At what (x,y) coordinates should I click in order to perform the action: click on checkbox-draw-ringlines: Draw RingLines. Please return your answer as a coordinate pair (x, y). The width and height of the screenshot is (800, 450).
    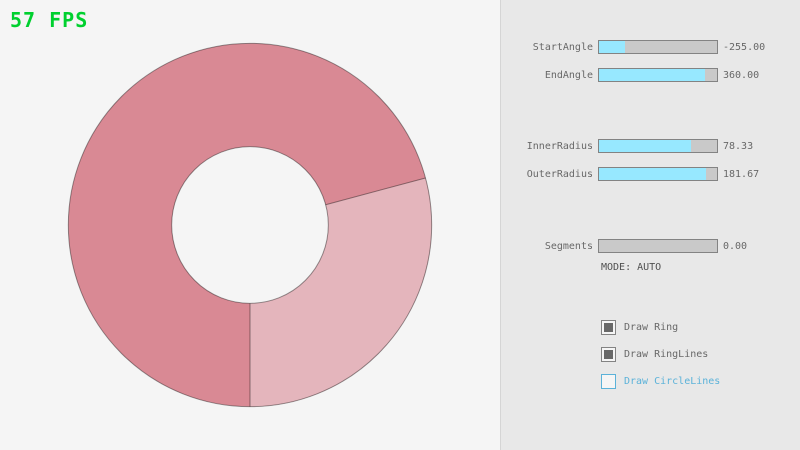
    Looking at the image, I should click on (654, 354).